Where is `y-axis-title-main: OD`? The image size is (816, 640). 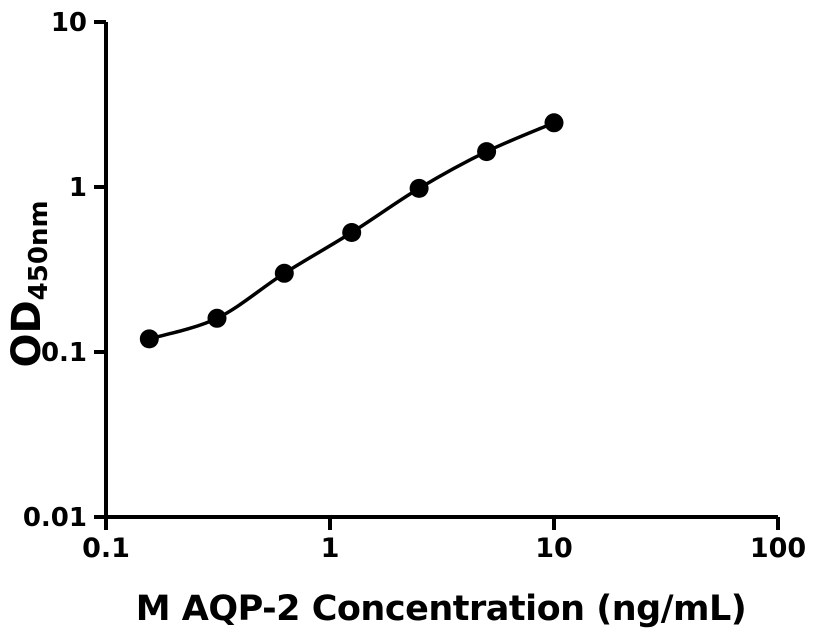 y-axis-title-main: OD is located at coordinates (27, 333).